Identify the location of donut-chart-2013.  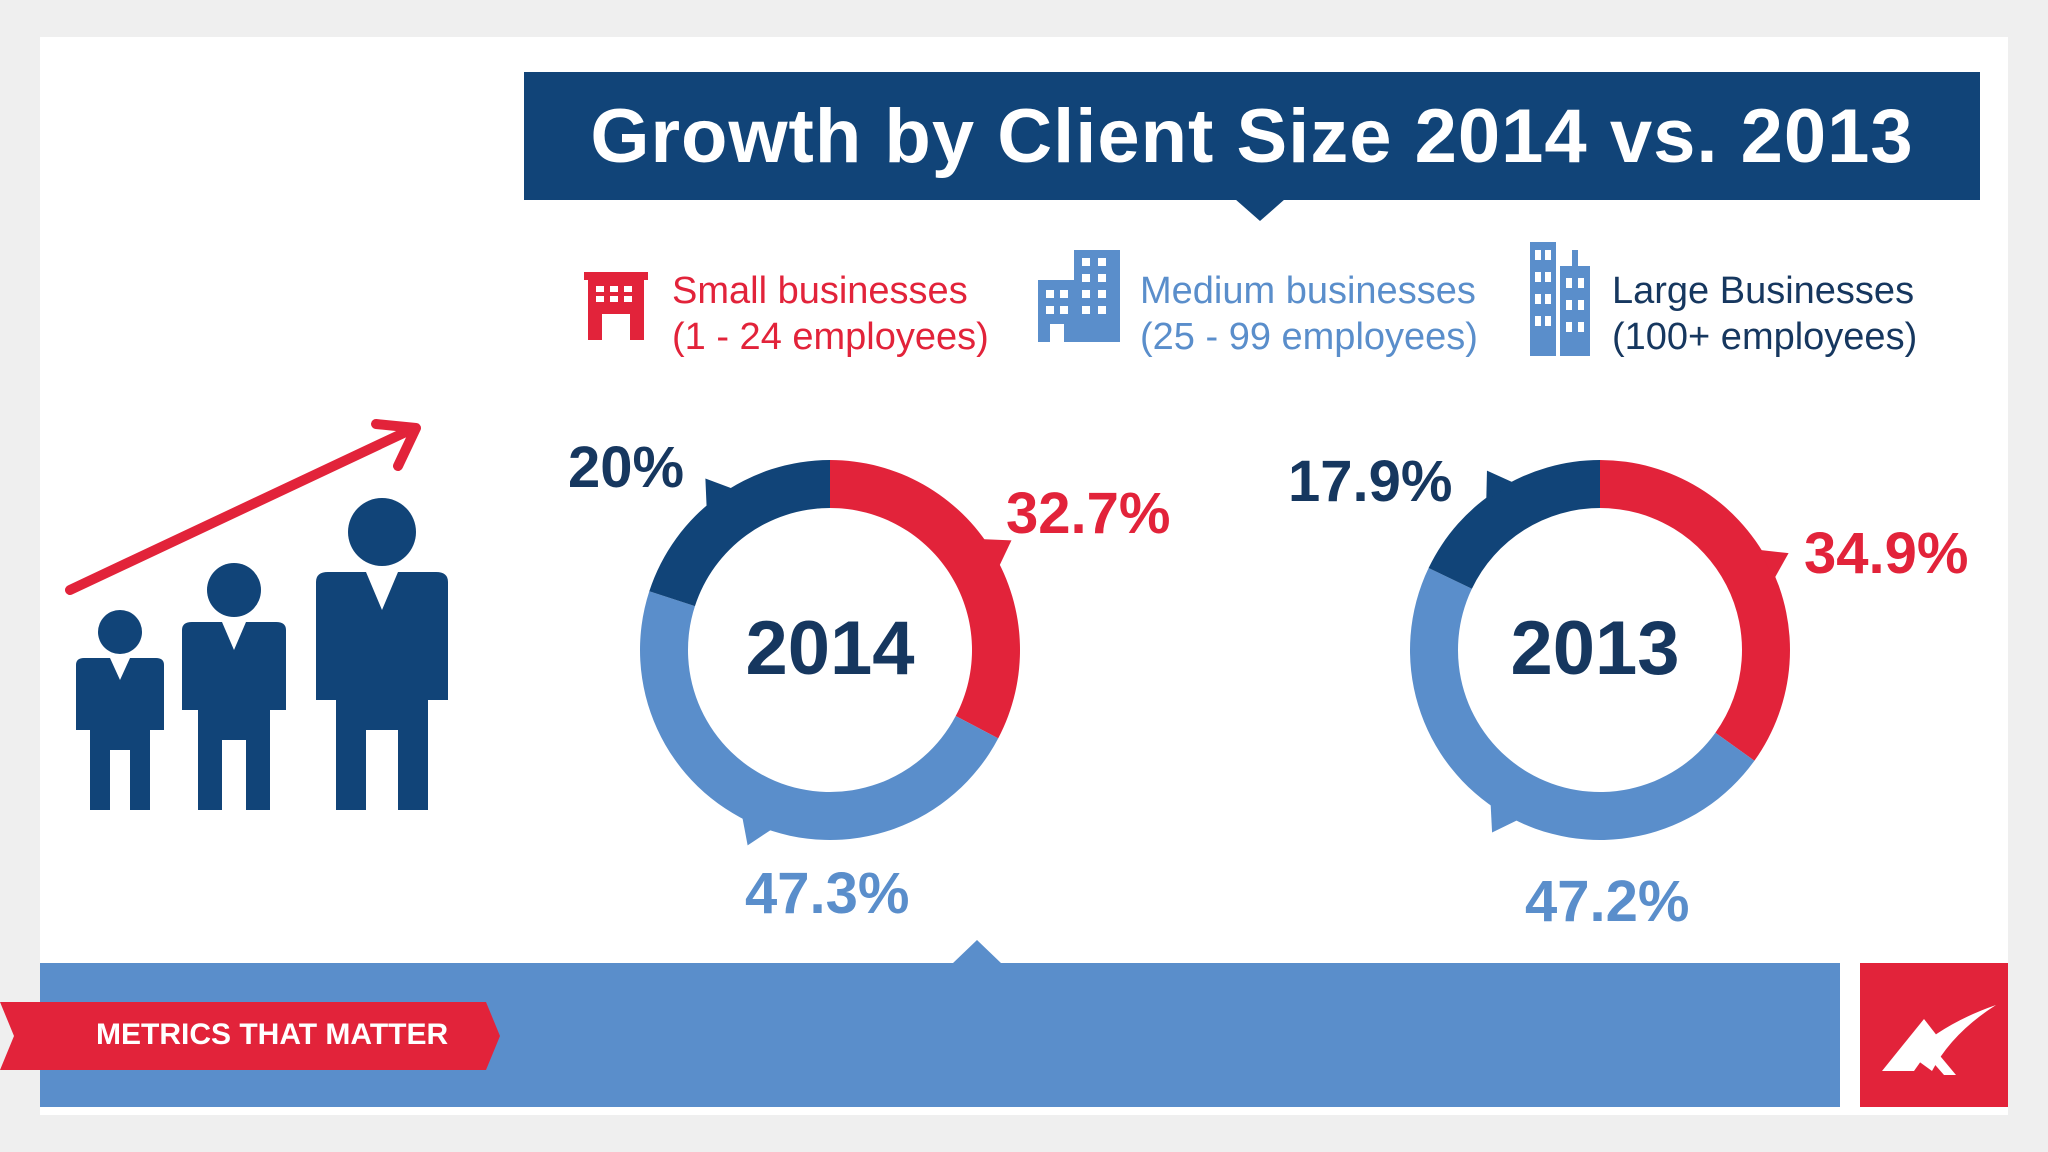
(1600, 650).